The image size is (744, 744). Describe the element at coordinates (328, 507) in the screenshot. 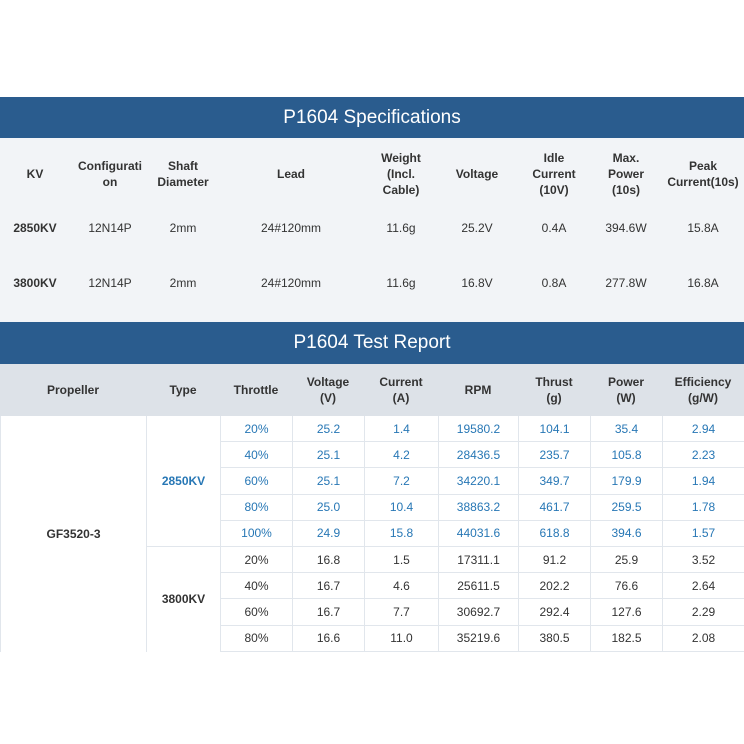

I see `test-data-cell: 25.0` at that location.